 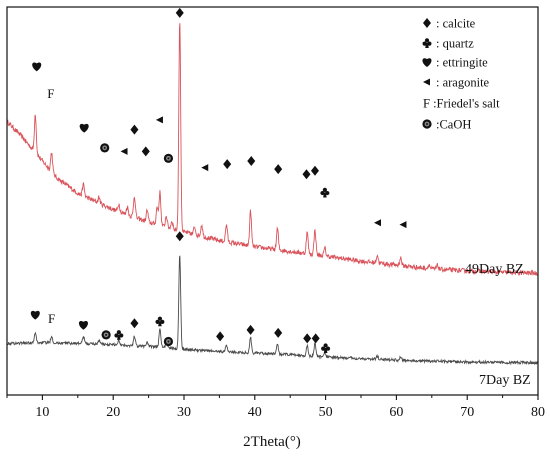 I want to click on x-tick-label: 70, so click(x=467, y=412).